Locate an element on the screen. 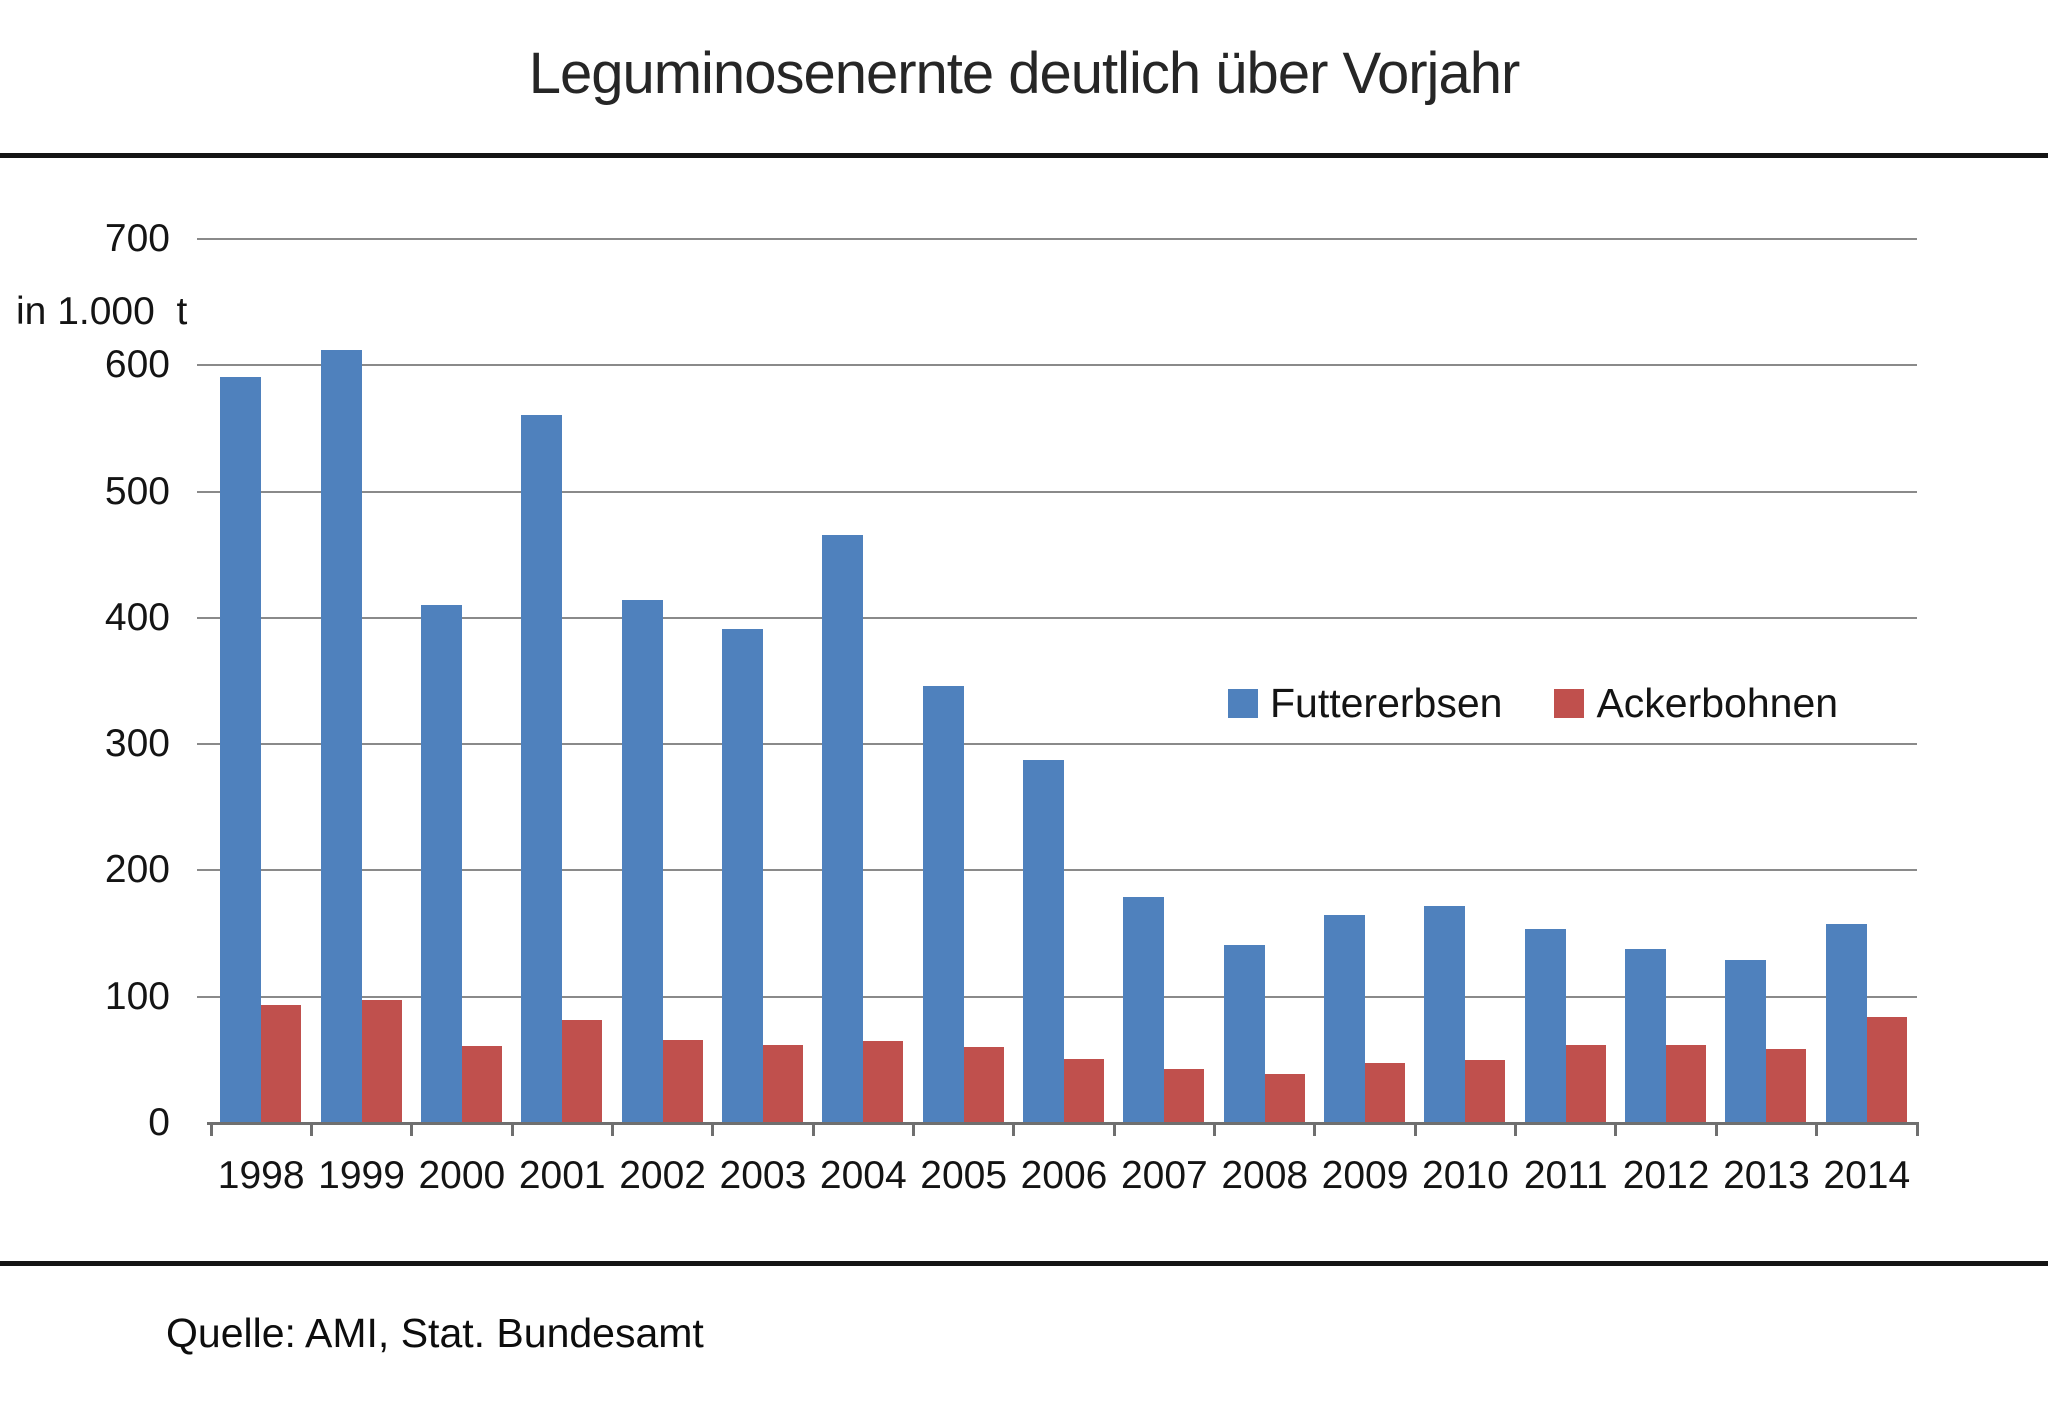 The height and width of the screenshot is (1402, 2048). x-axis-label-2004: 2004 is located at coordinates (863, 1175).